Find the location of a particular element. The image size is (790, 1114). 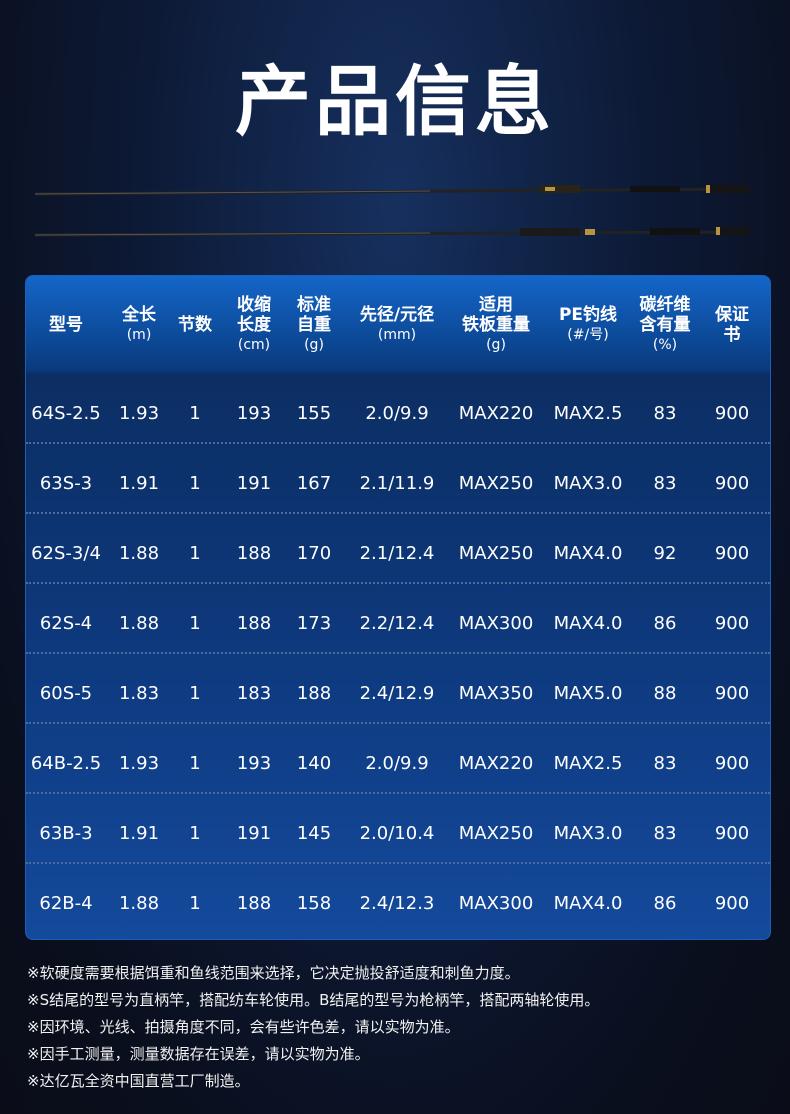

column-header-label: 型号 is located at coordinates (66, 325).